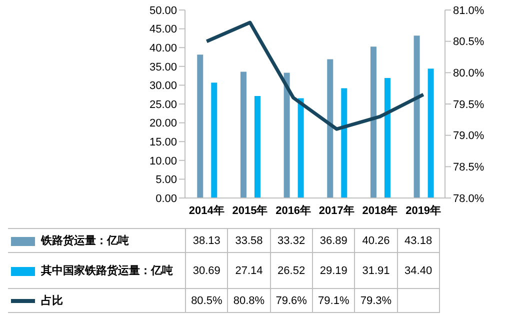  Describe the element at coordinates (97, 300) in the screenshot. I see `legend-label: 占比` at that location.